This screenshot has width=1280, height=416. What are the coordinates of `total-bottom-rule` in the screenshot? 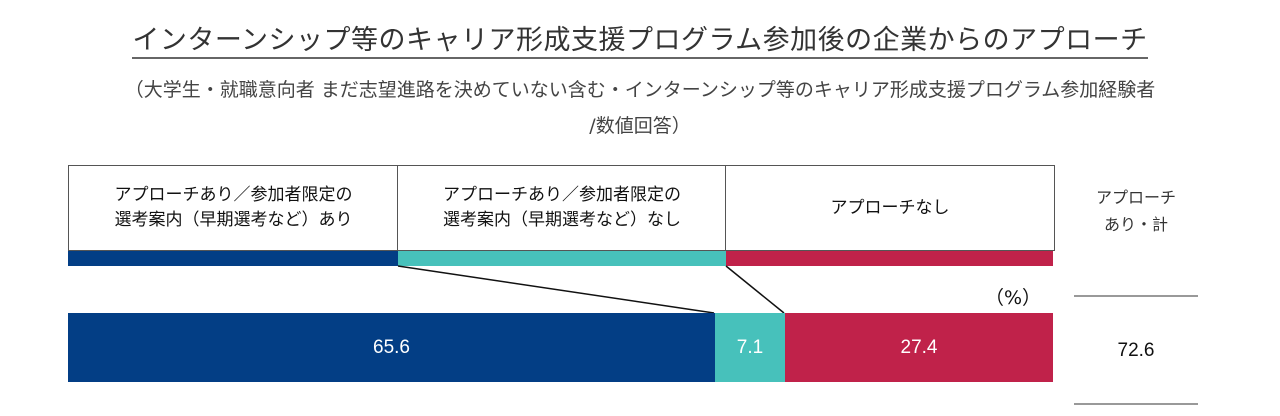 It's located at (1136, 404).